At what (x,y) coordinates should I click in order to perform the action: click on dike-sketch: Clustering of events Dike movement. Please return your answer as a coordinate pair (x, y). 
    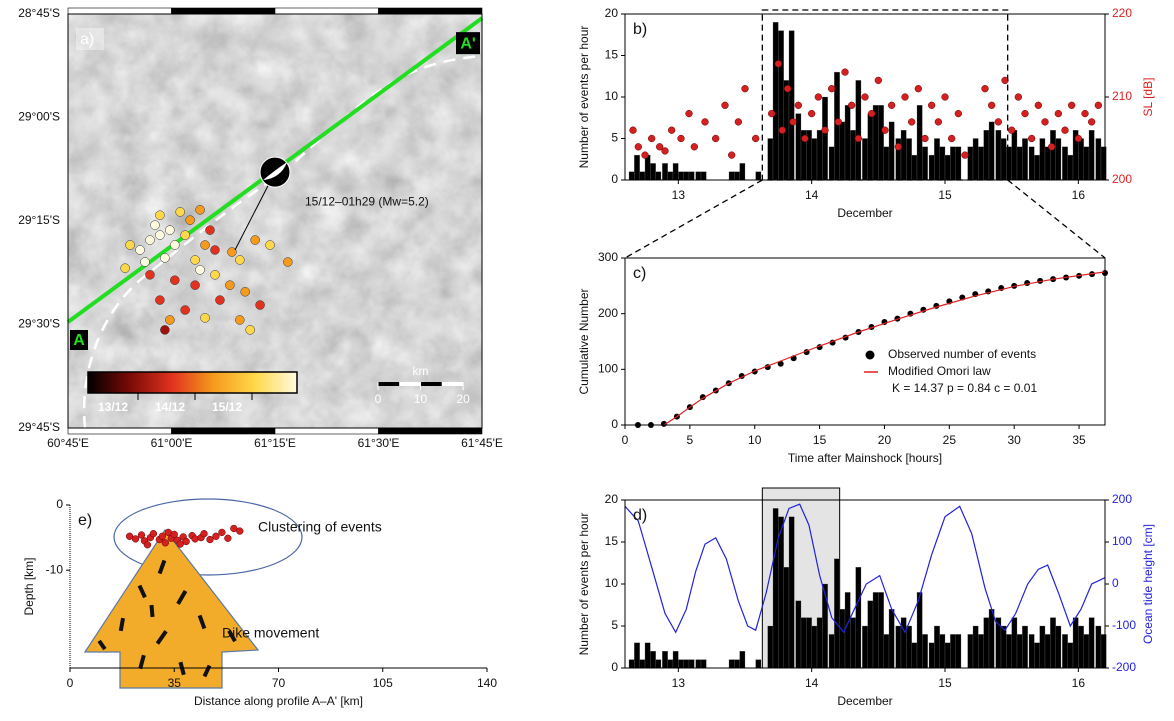
    Looking at the image, I should click on (232, 593).